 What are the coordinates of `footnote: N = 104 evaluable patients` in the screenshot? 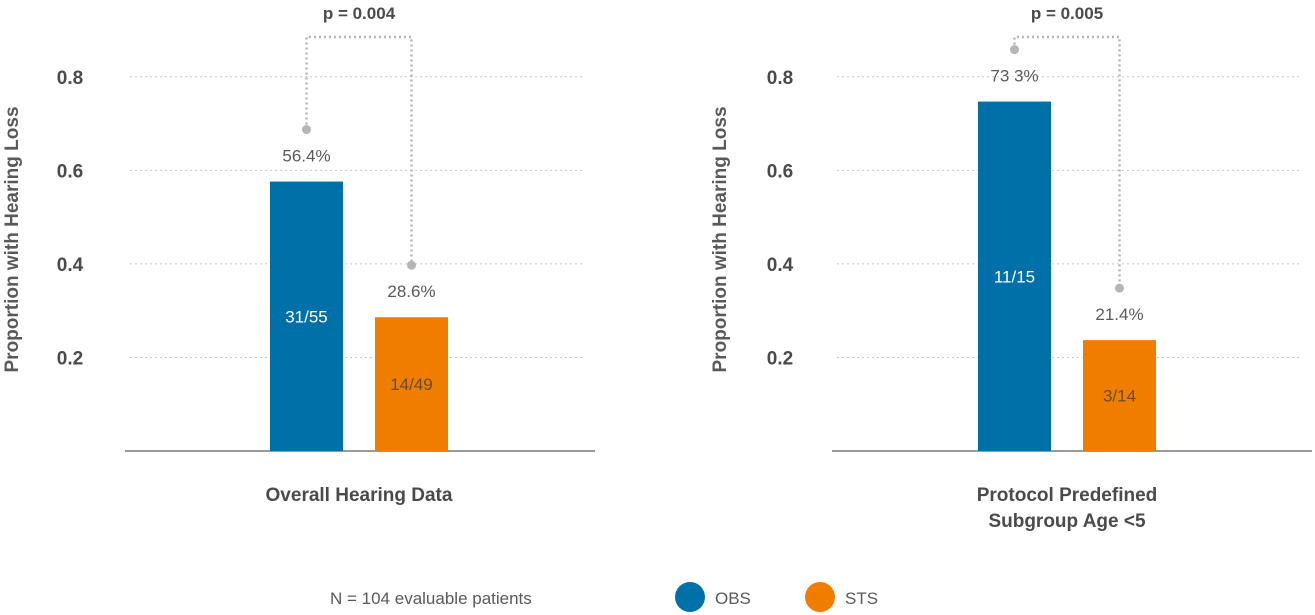 It's located at (431, 598).